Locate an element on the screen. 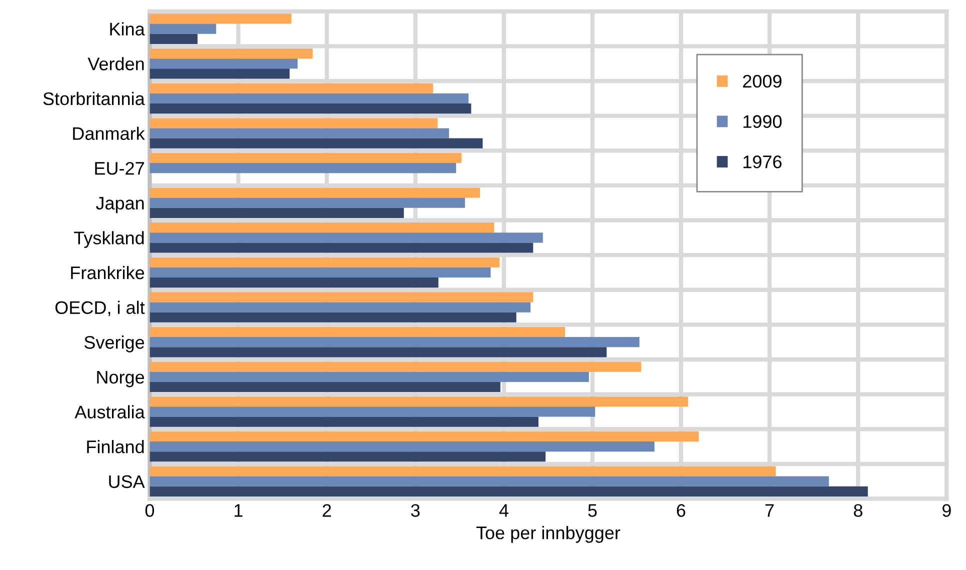 Image resolution: width=966 pixels, height=570 pixels. x-tick-label: 4 is located at coordinates (503, 510).